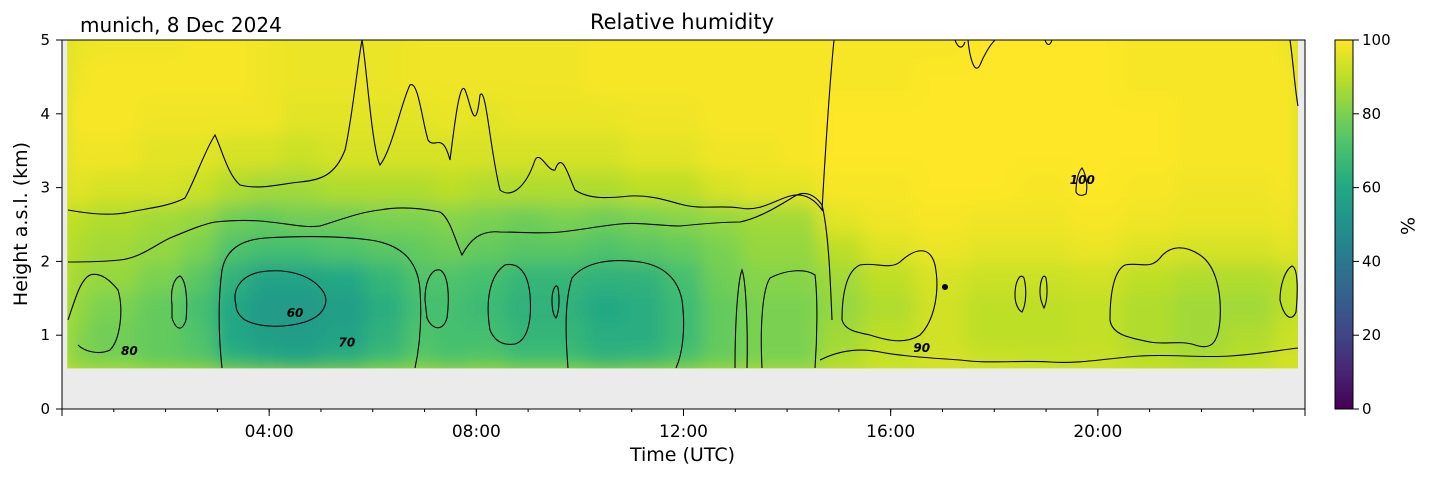 The image size is (1429, 478). What do you see at coordinates (889, 296) in the screenshot?
I see `contour-line-90-right-a` at bounding box center [889, 296].